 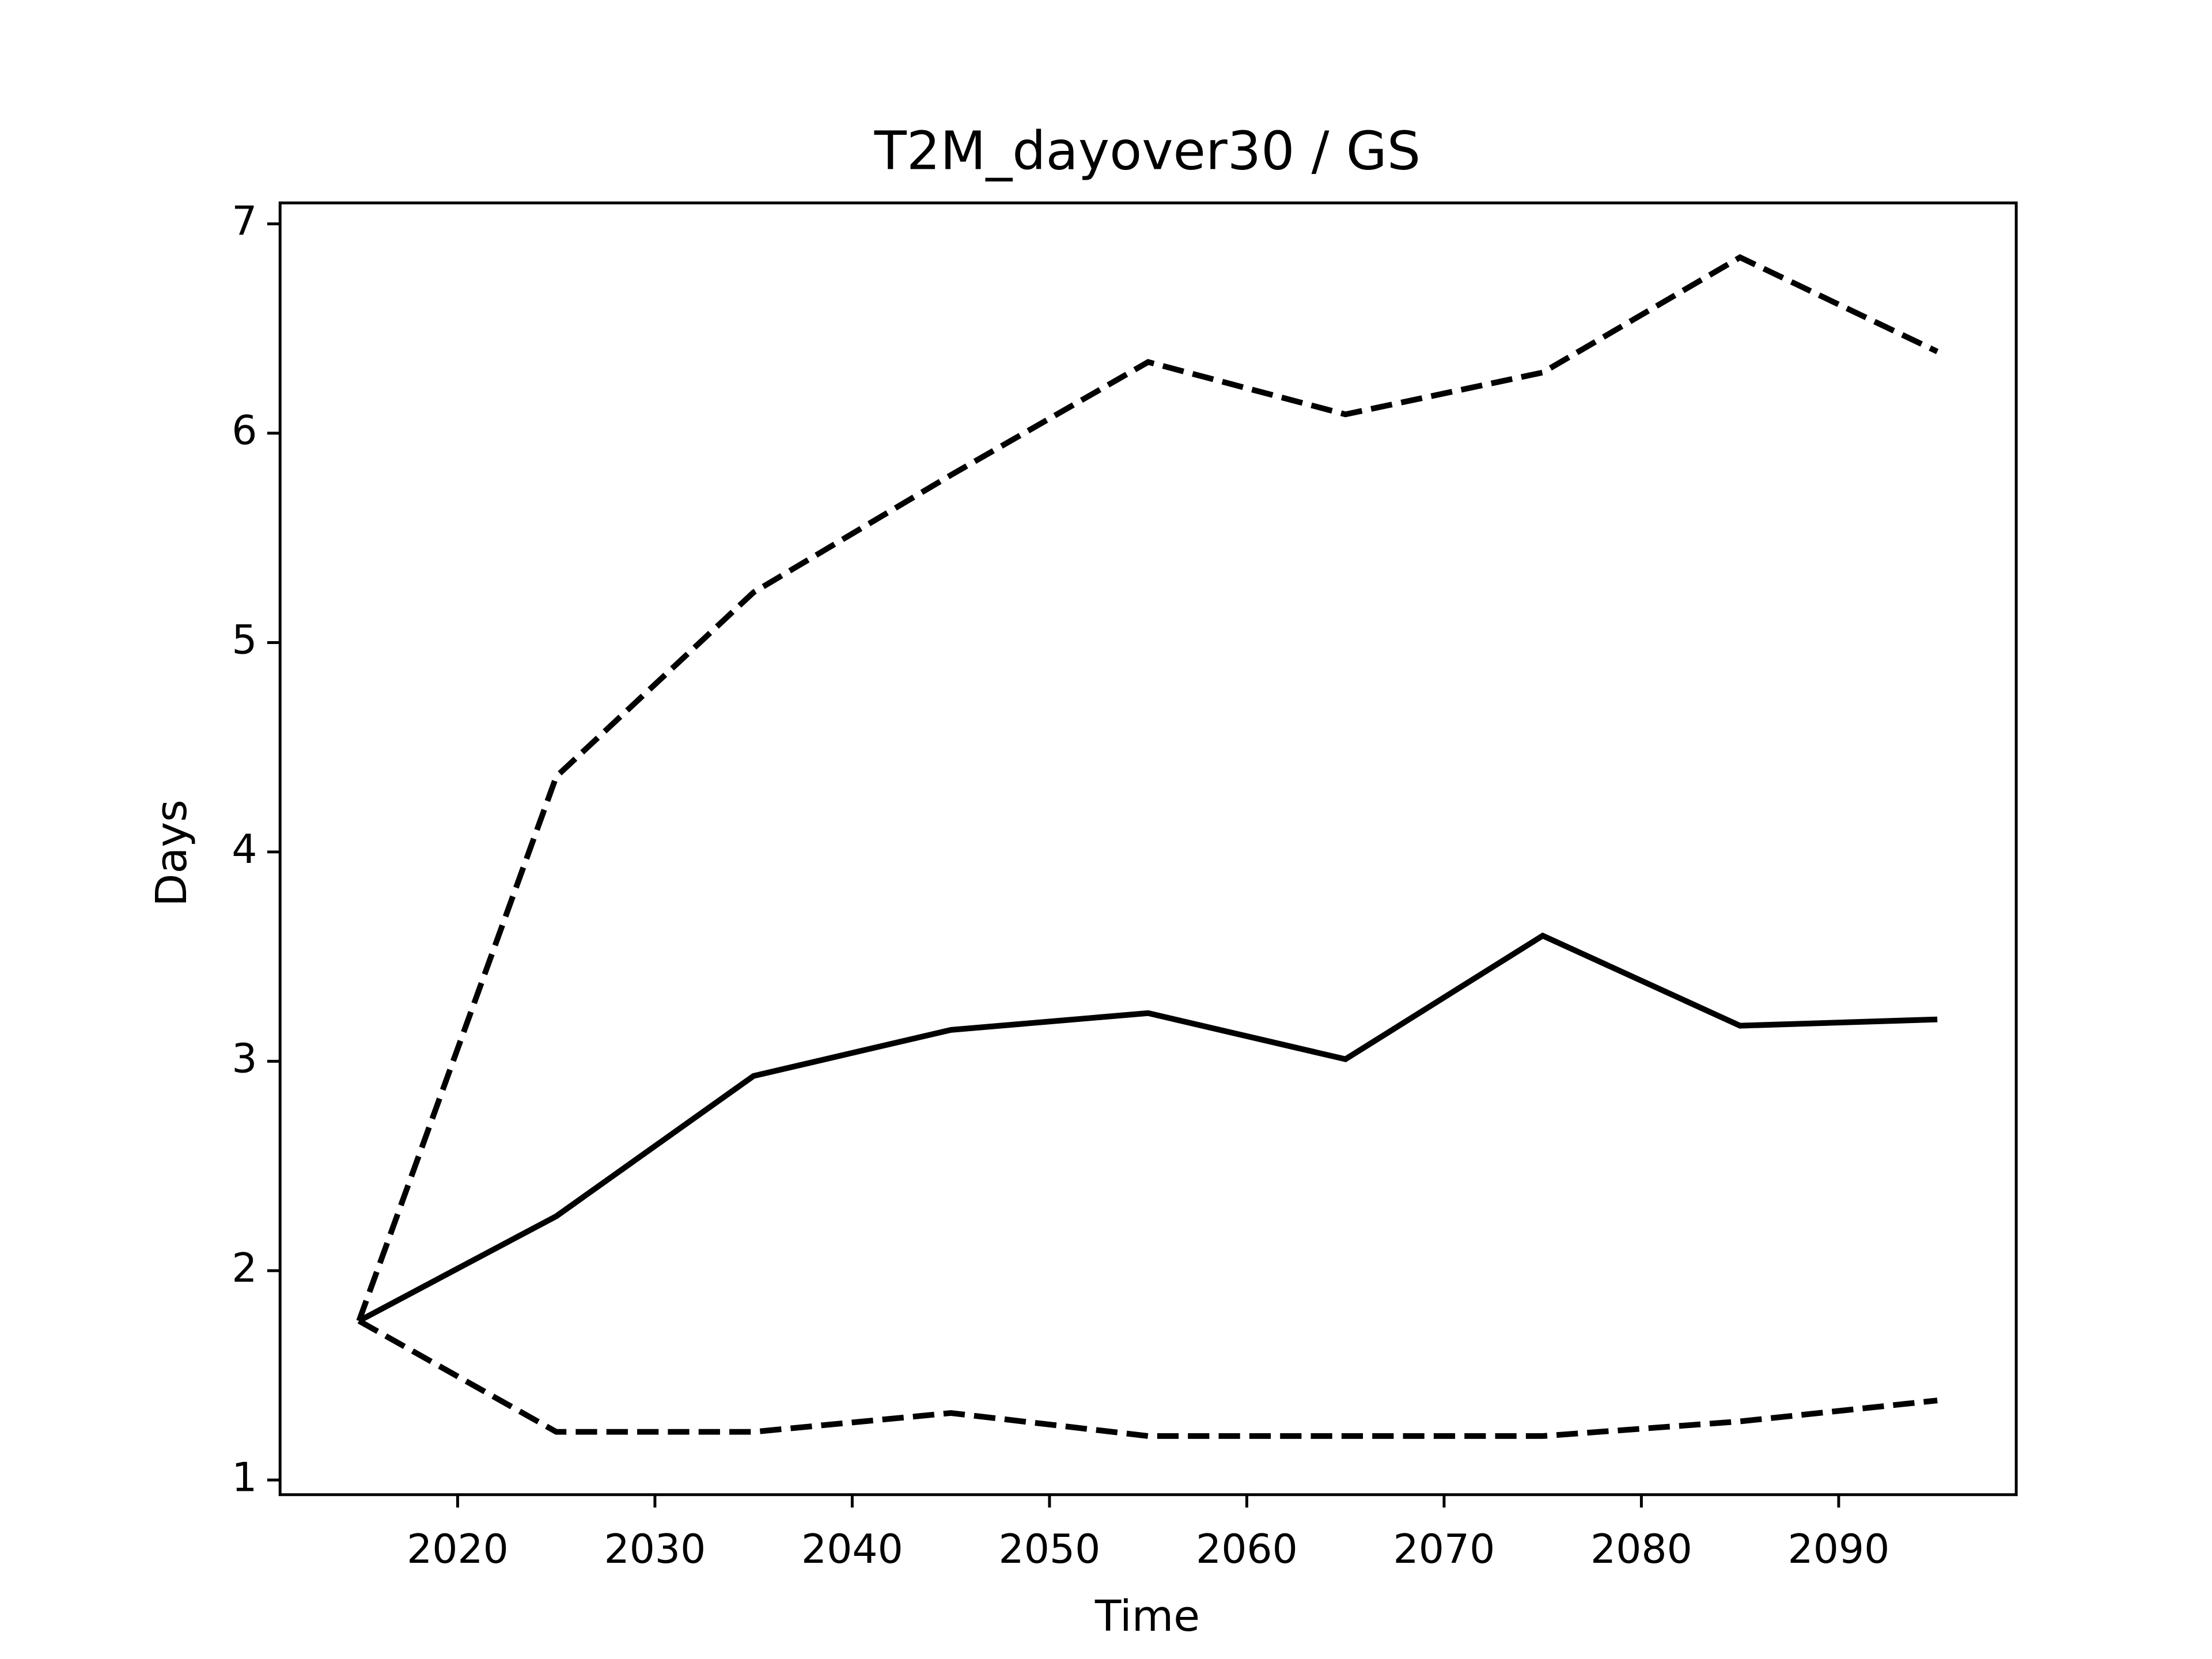 What do you see at coordinates (244, 222) in the screenshot?
I see `y-tick-label: 7` at bounding box center [244, 222].